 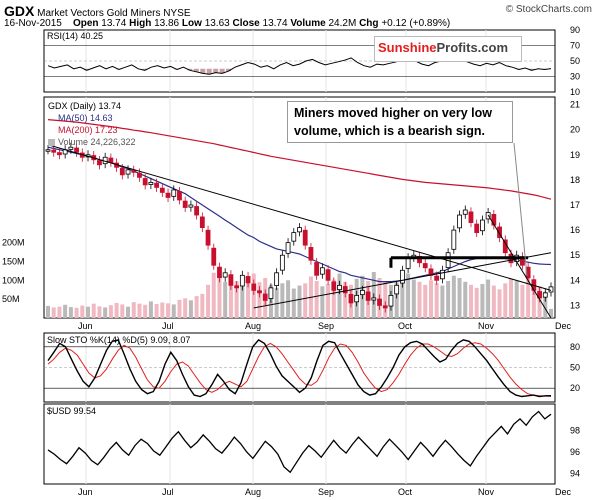 I want to click on stoch-k-line, so click(x=299, y=368).